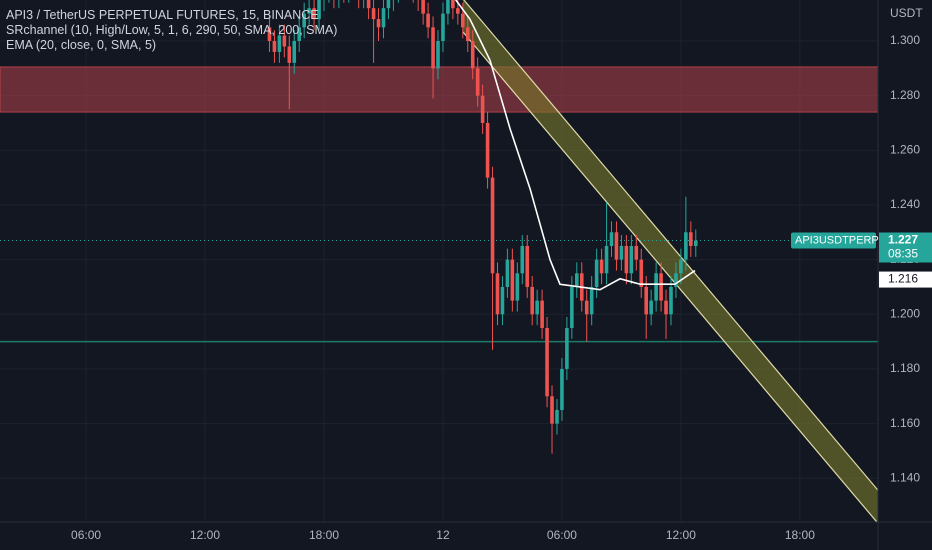 The height and width of the screenshot is (550, 932). Describe the element at coordinates (903, 254) in the screenshot. I see `countdown: 08:35` at that location.